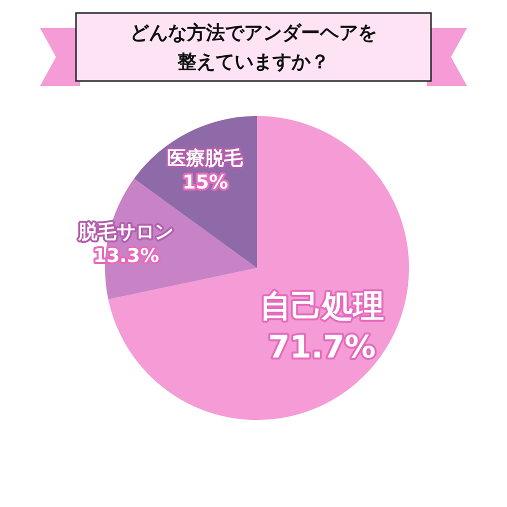 This screenshot has height=507, width=507. What do you see at coordinates (322, 306) in the screenshot?
I see `slice-label: 自己処理` at bounding box center [322, 306].